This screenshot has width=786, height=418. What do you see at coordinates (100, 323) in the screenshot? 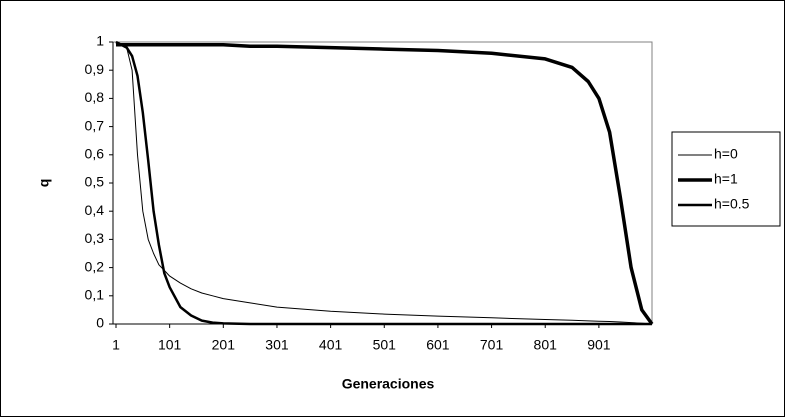
I see `y-tick-label: 0` at bounding box center [100, 323].